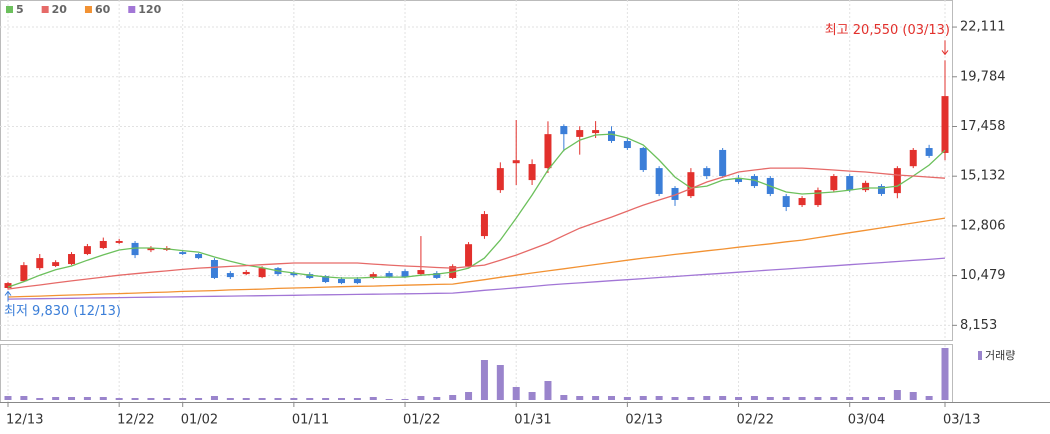  Describe the element at coordinates (476, 278) in the screenshot. I see `ma-line` at that location.